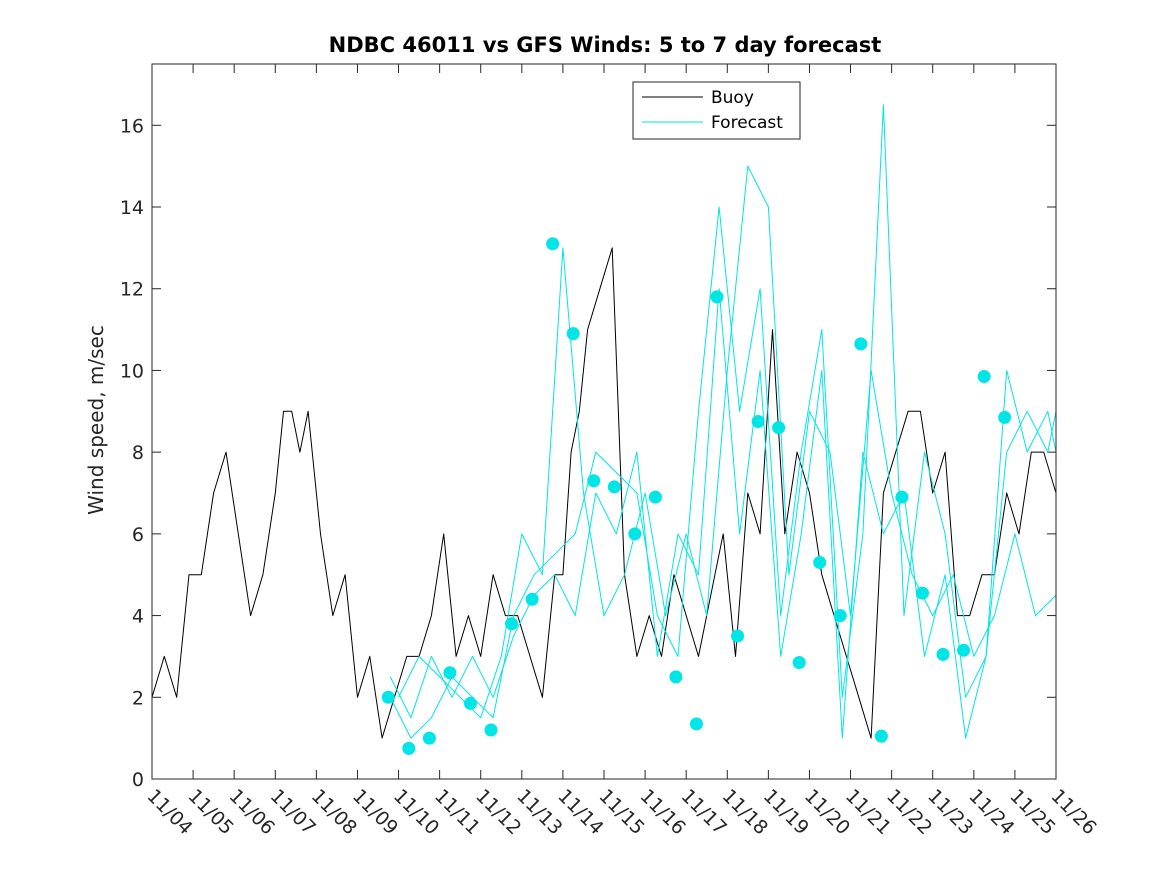  I want to click on y-tick-label: 14, so click(132, 208).